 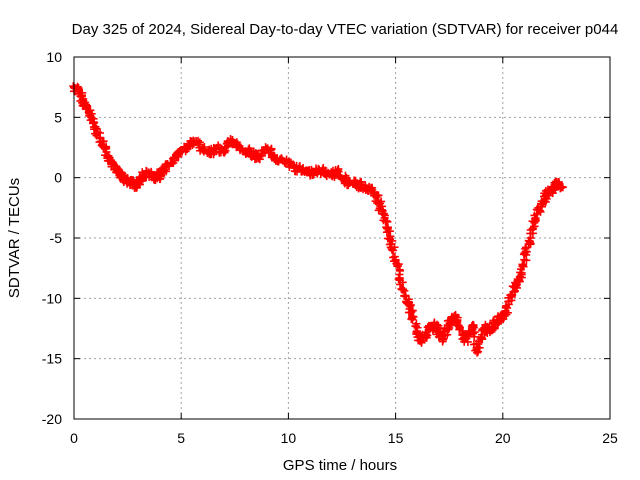 What do you see at coordinates (58, 178) in the screenshot?
I see `y-tick-label: 0` at bounding box center [58, 178].